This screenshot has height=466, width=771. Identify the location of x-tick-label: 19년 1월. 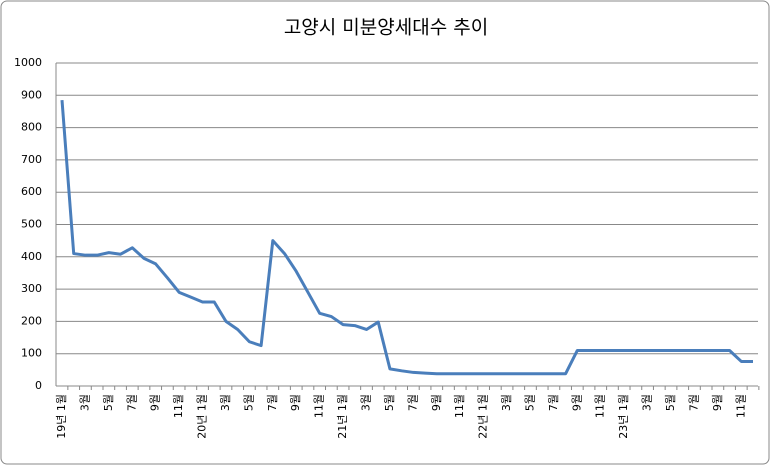
(61, 416).